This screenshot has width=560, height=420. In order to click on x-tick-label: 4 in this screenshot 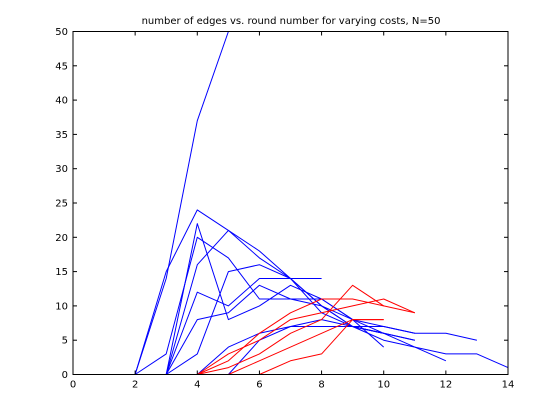, I will do `click(197, 385)`.